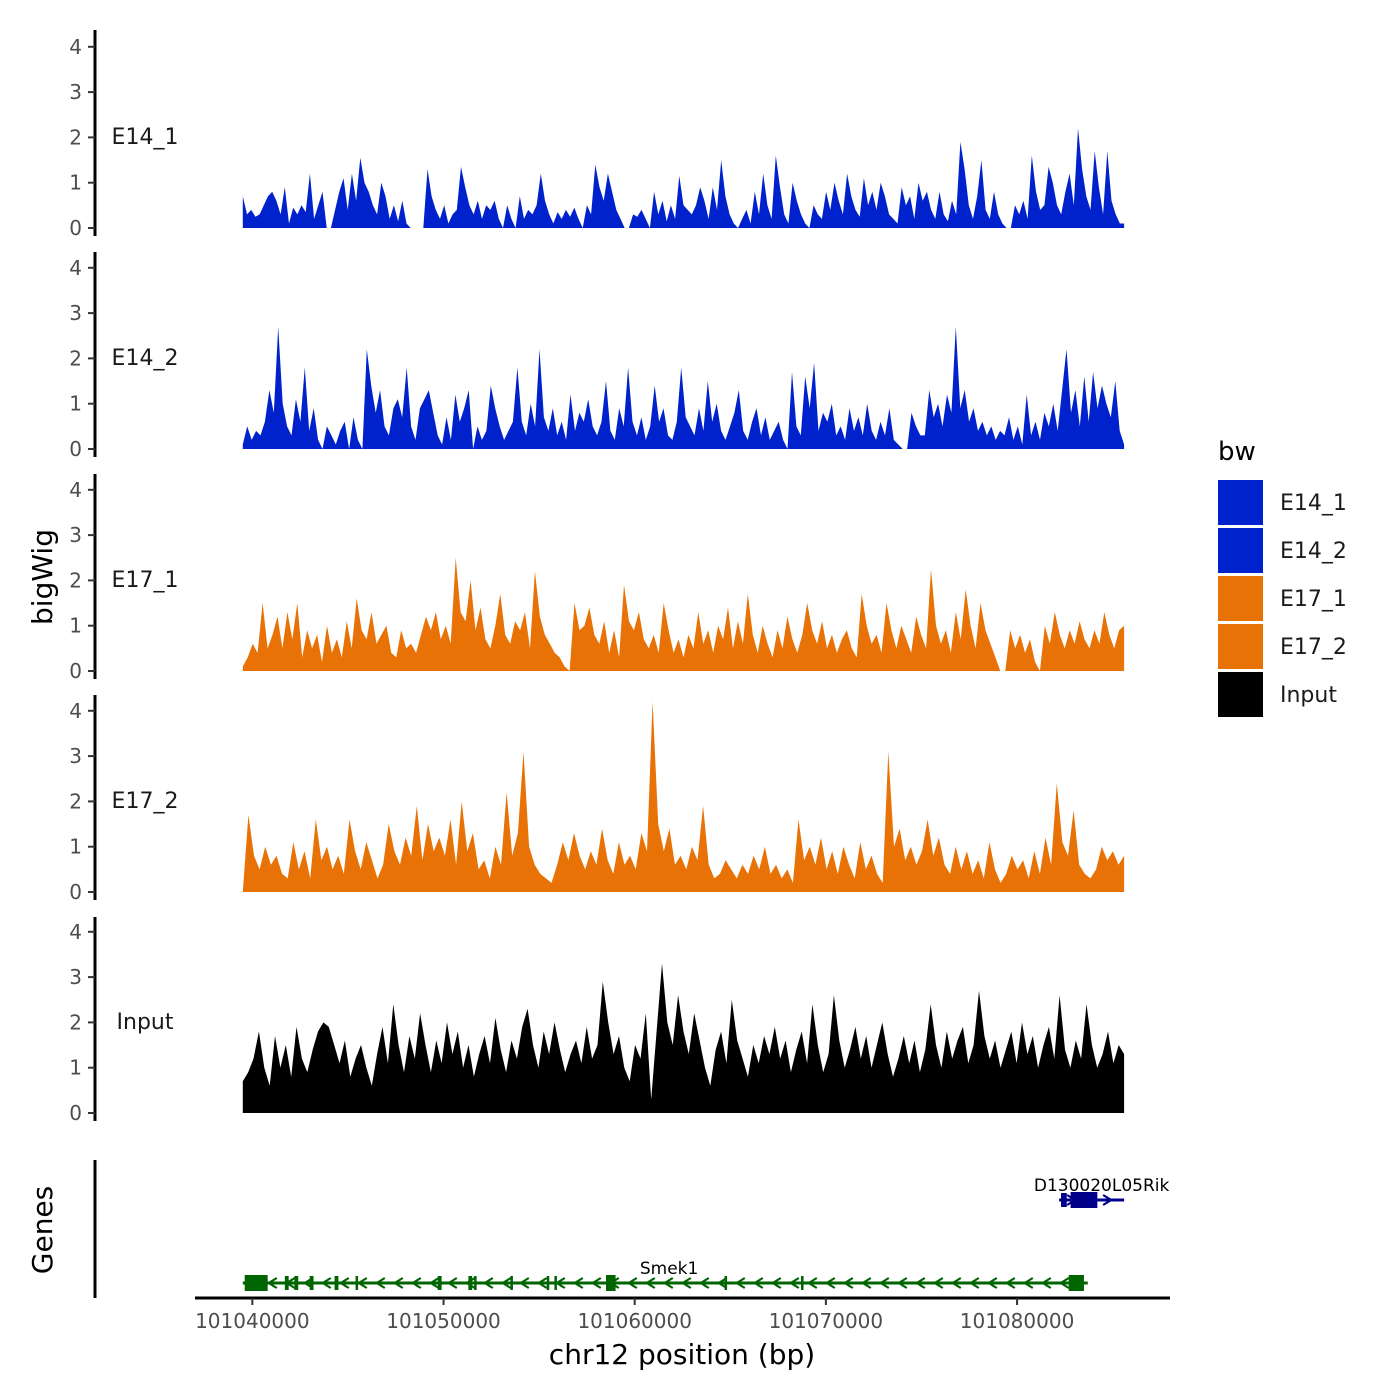 The height and width of the screenshot is (1400, 1400). I want to click on track-e14-1: 0 1 2 3 4 E14_1, so click(597, 135).